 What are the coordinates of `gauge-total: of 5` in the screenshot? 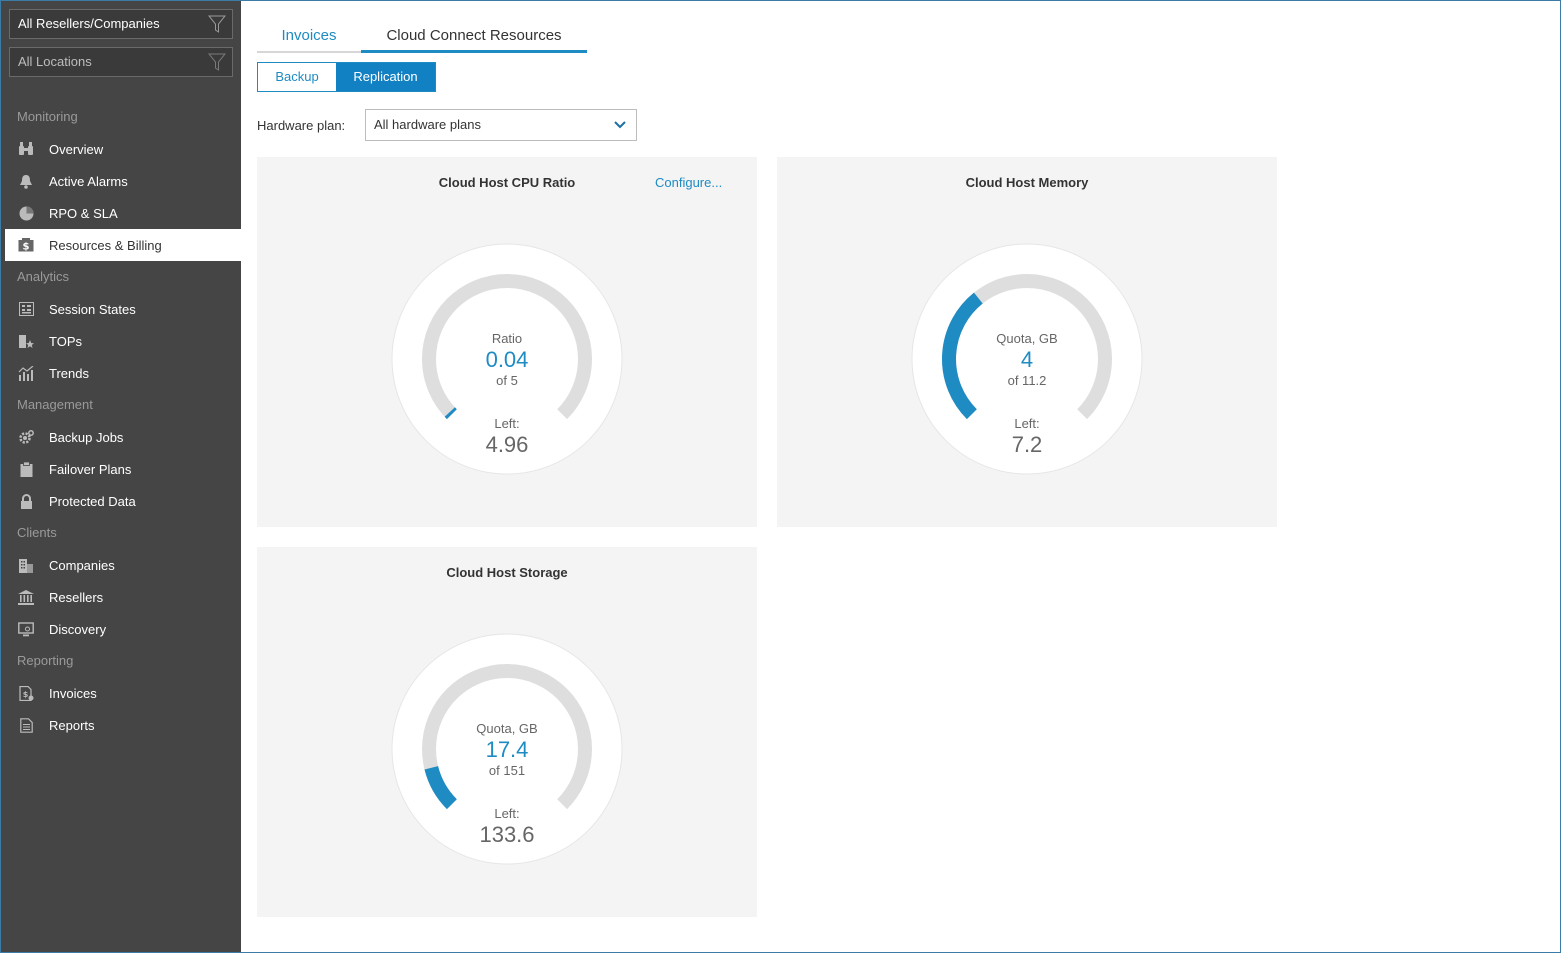 It's located at (507, 380).